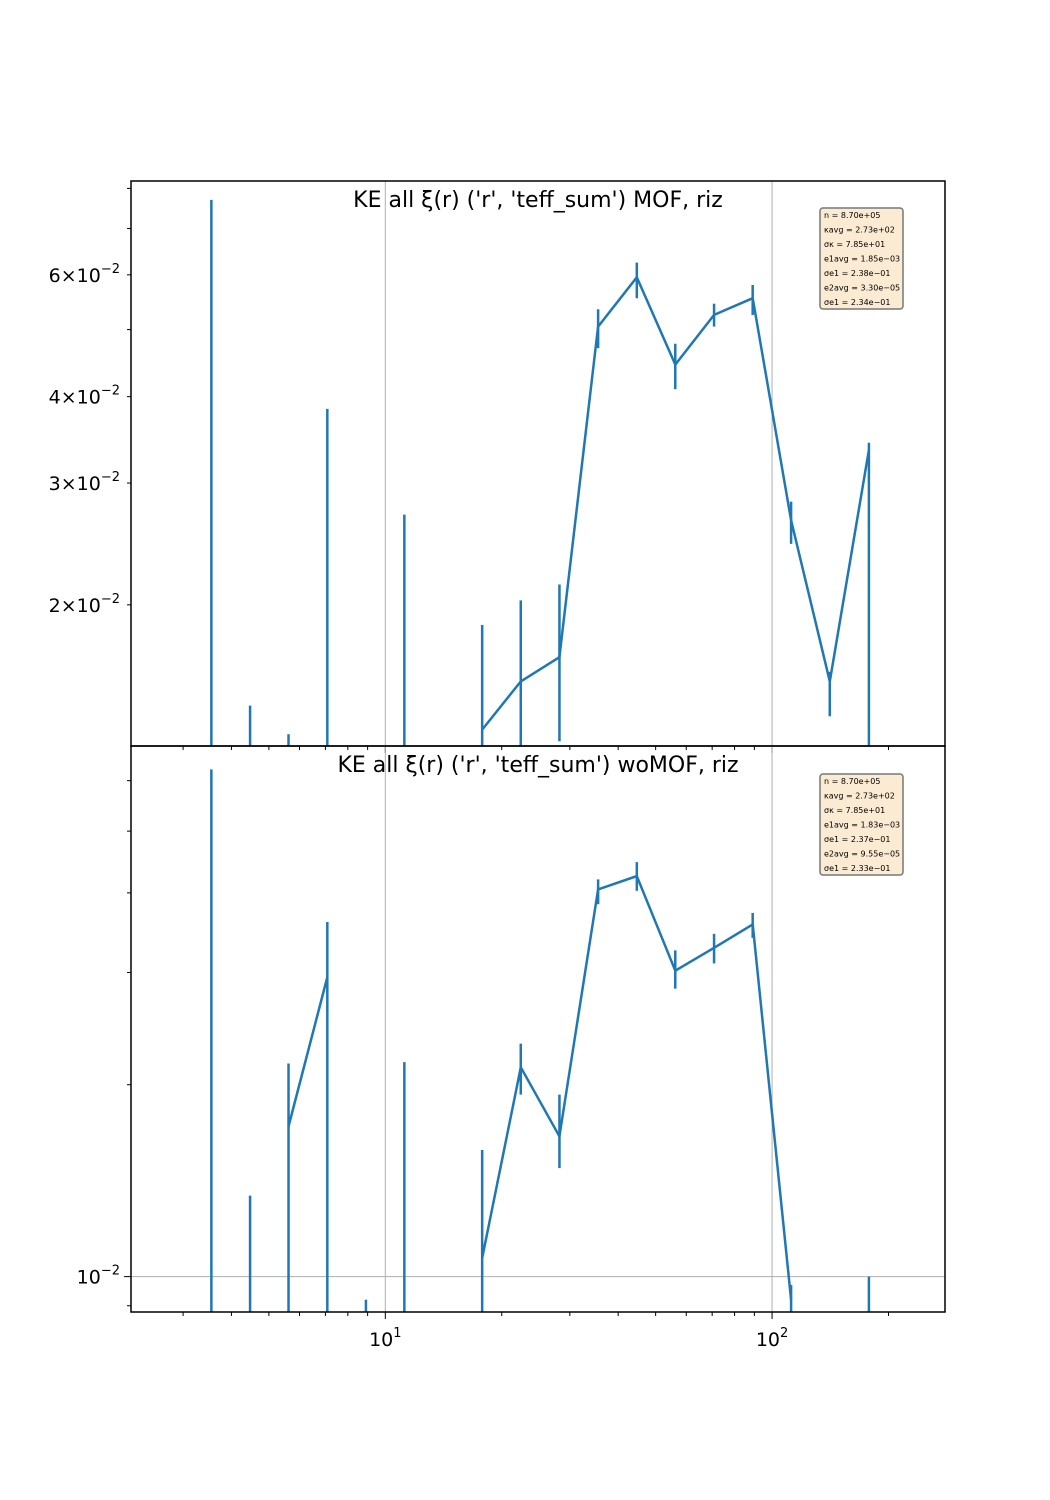  Describe the element at coordinates (857, 868) in the screenshot. I see `stats-line: σe1 = 2.33e−01` at that location.